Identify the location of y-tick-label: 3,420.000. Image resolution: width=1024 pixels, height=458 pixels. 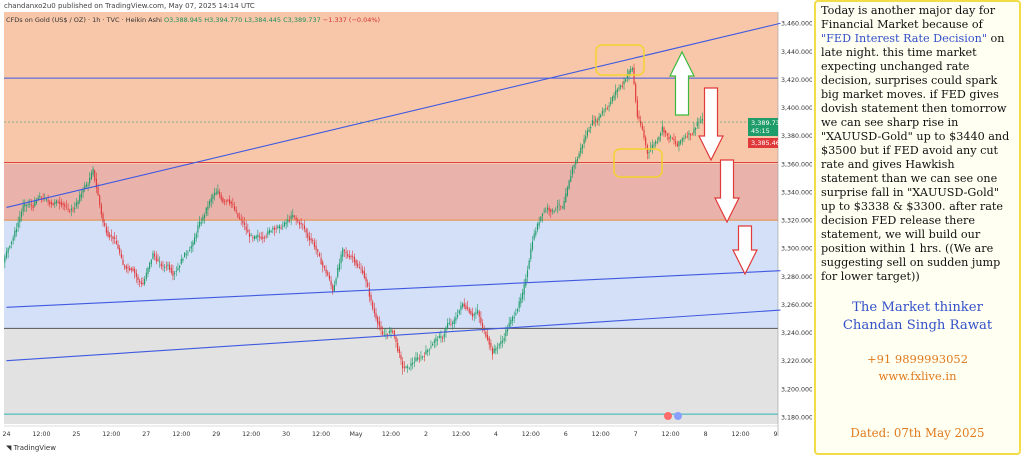
(796, 80).